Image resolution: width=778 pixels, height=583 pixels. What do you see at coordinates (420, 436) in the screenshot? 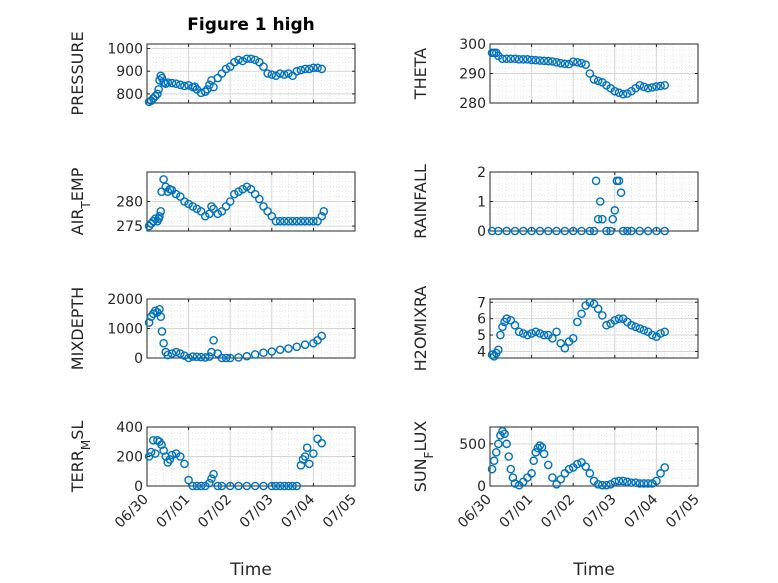
I see `y-axis-label-rest: LUX` at bounding box center [420, 436].